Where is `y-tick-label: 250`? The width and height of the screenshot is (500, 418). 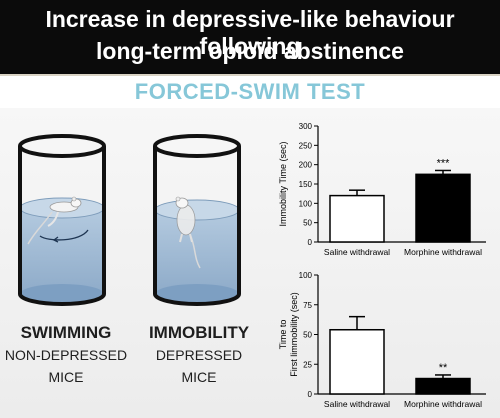 y-tick-label: 250 is located at coordinates (306, 145).